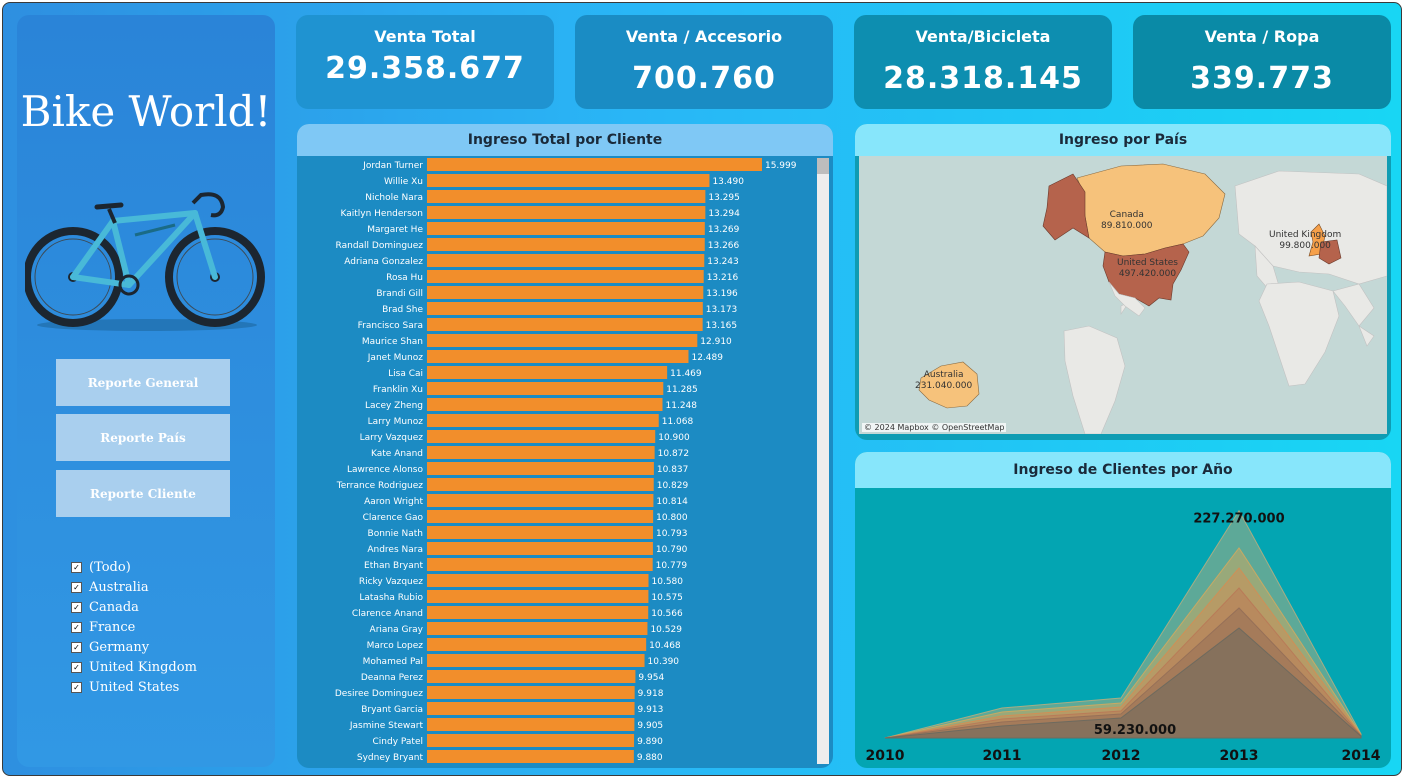 The image size is (1408, 784). I want to click on filter-item: ✓ (Todo), so click(134, 567).